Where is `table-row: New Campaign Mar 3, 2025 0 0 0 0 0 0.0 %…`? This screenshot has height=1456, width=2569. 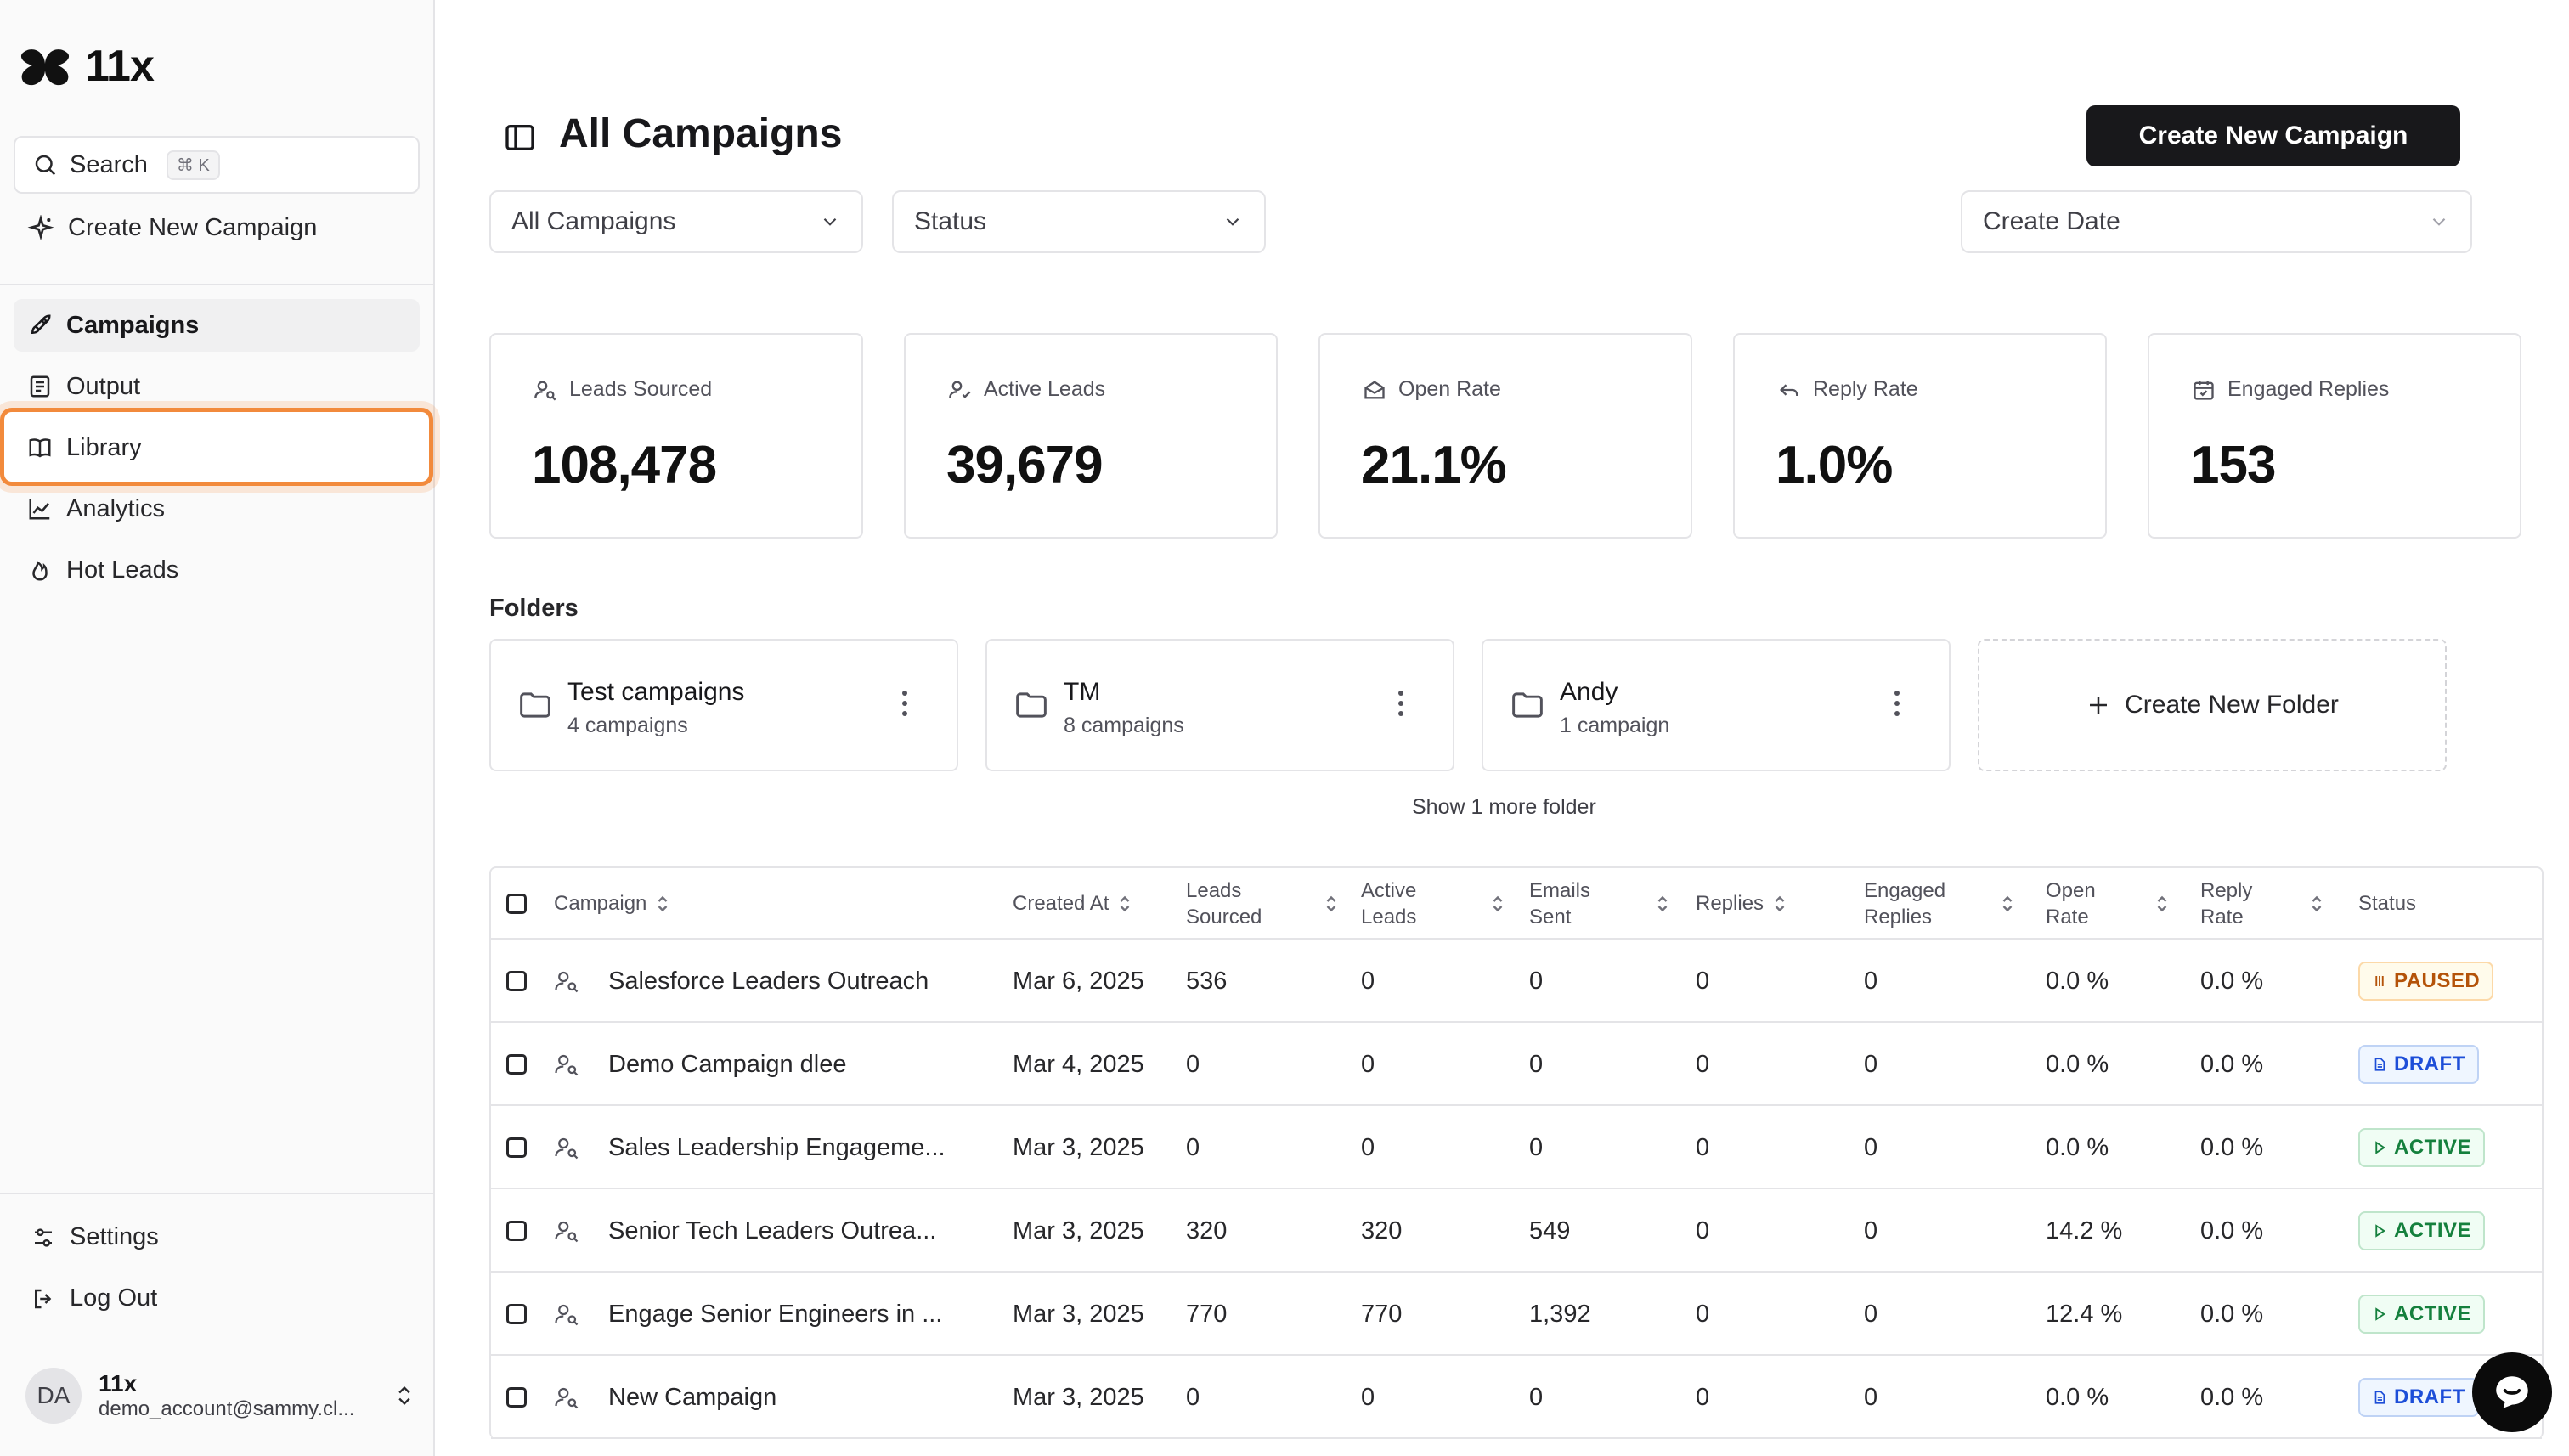
table-row: New Campaign Mar 3, 2025 0 0 0 0 0 0.0 %… is located at coordinates (1517, 1398).